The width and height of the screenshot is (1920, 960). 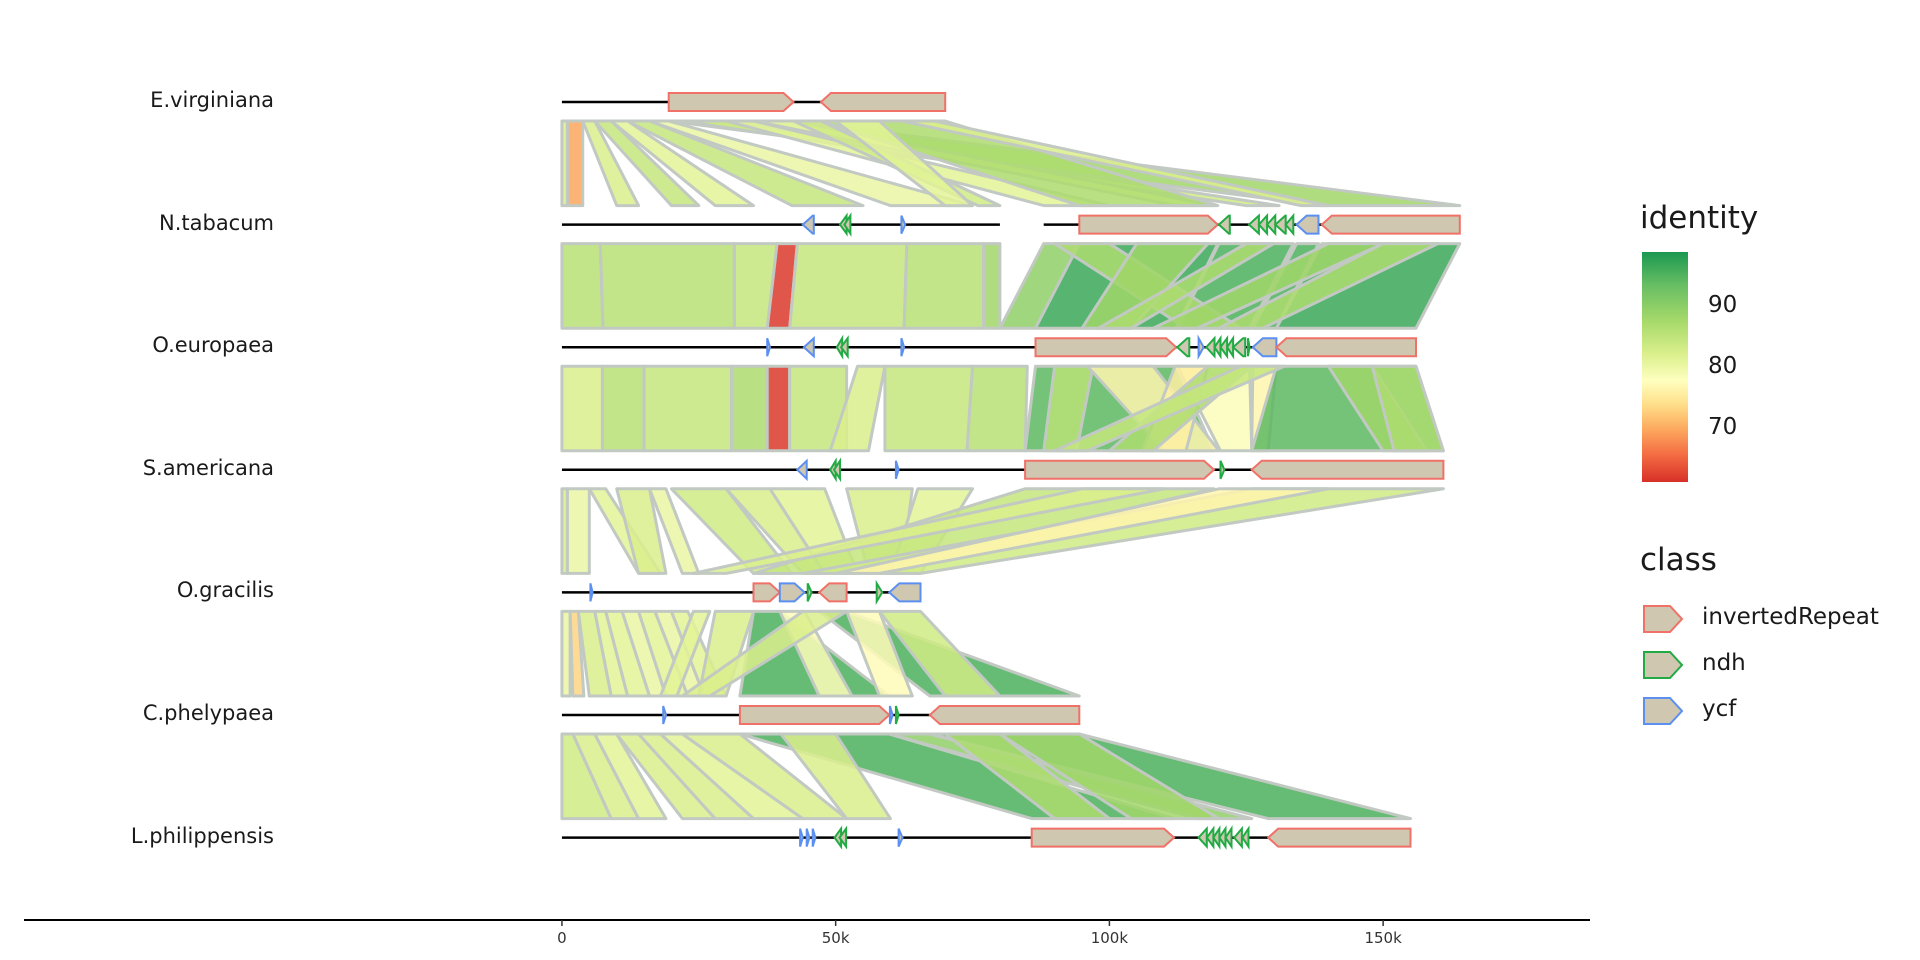 I want to click on sequence-label-6: L.philippensis, so click(x=202, y=835).